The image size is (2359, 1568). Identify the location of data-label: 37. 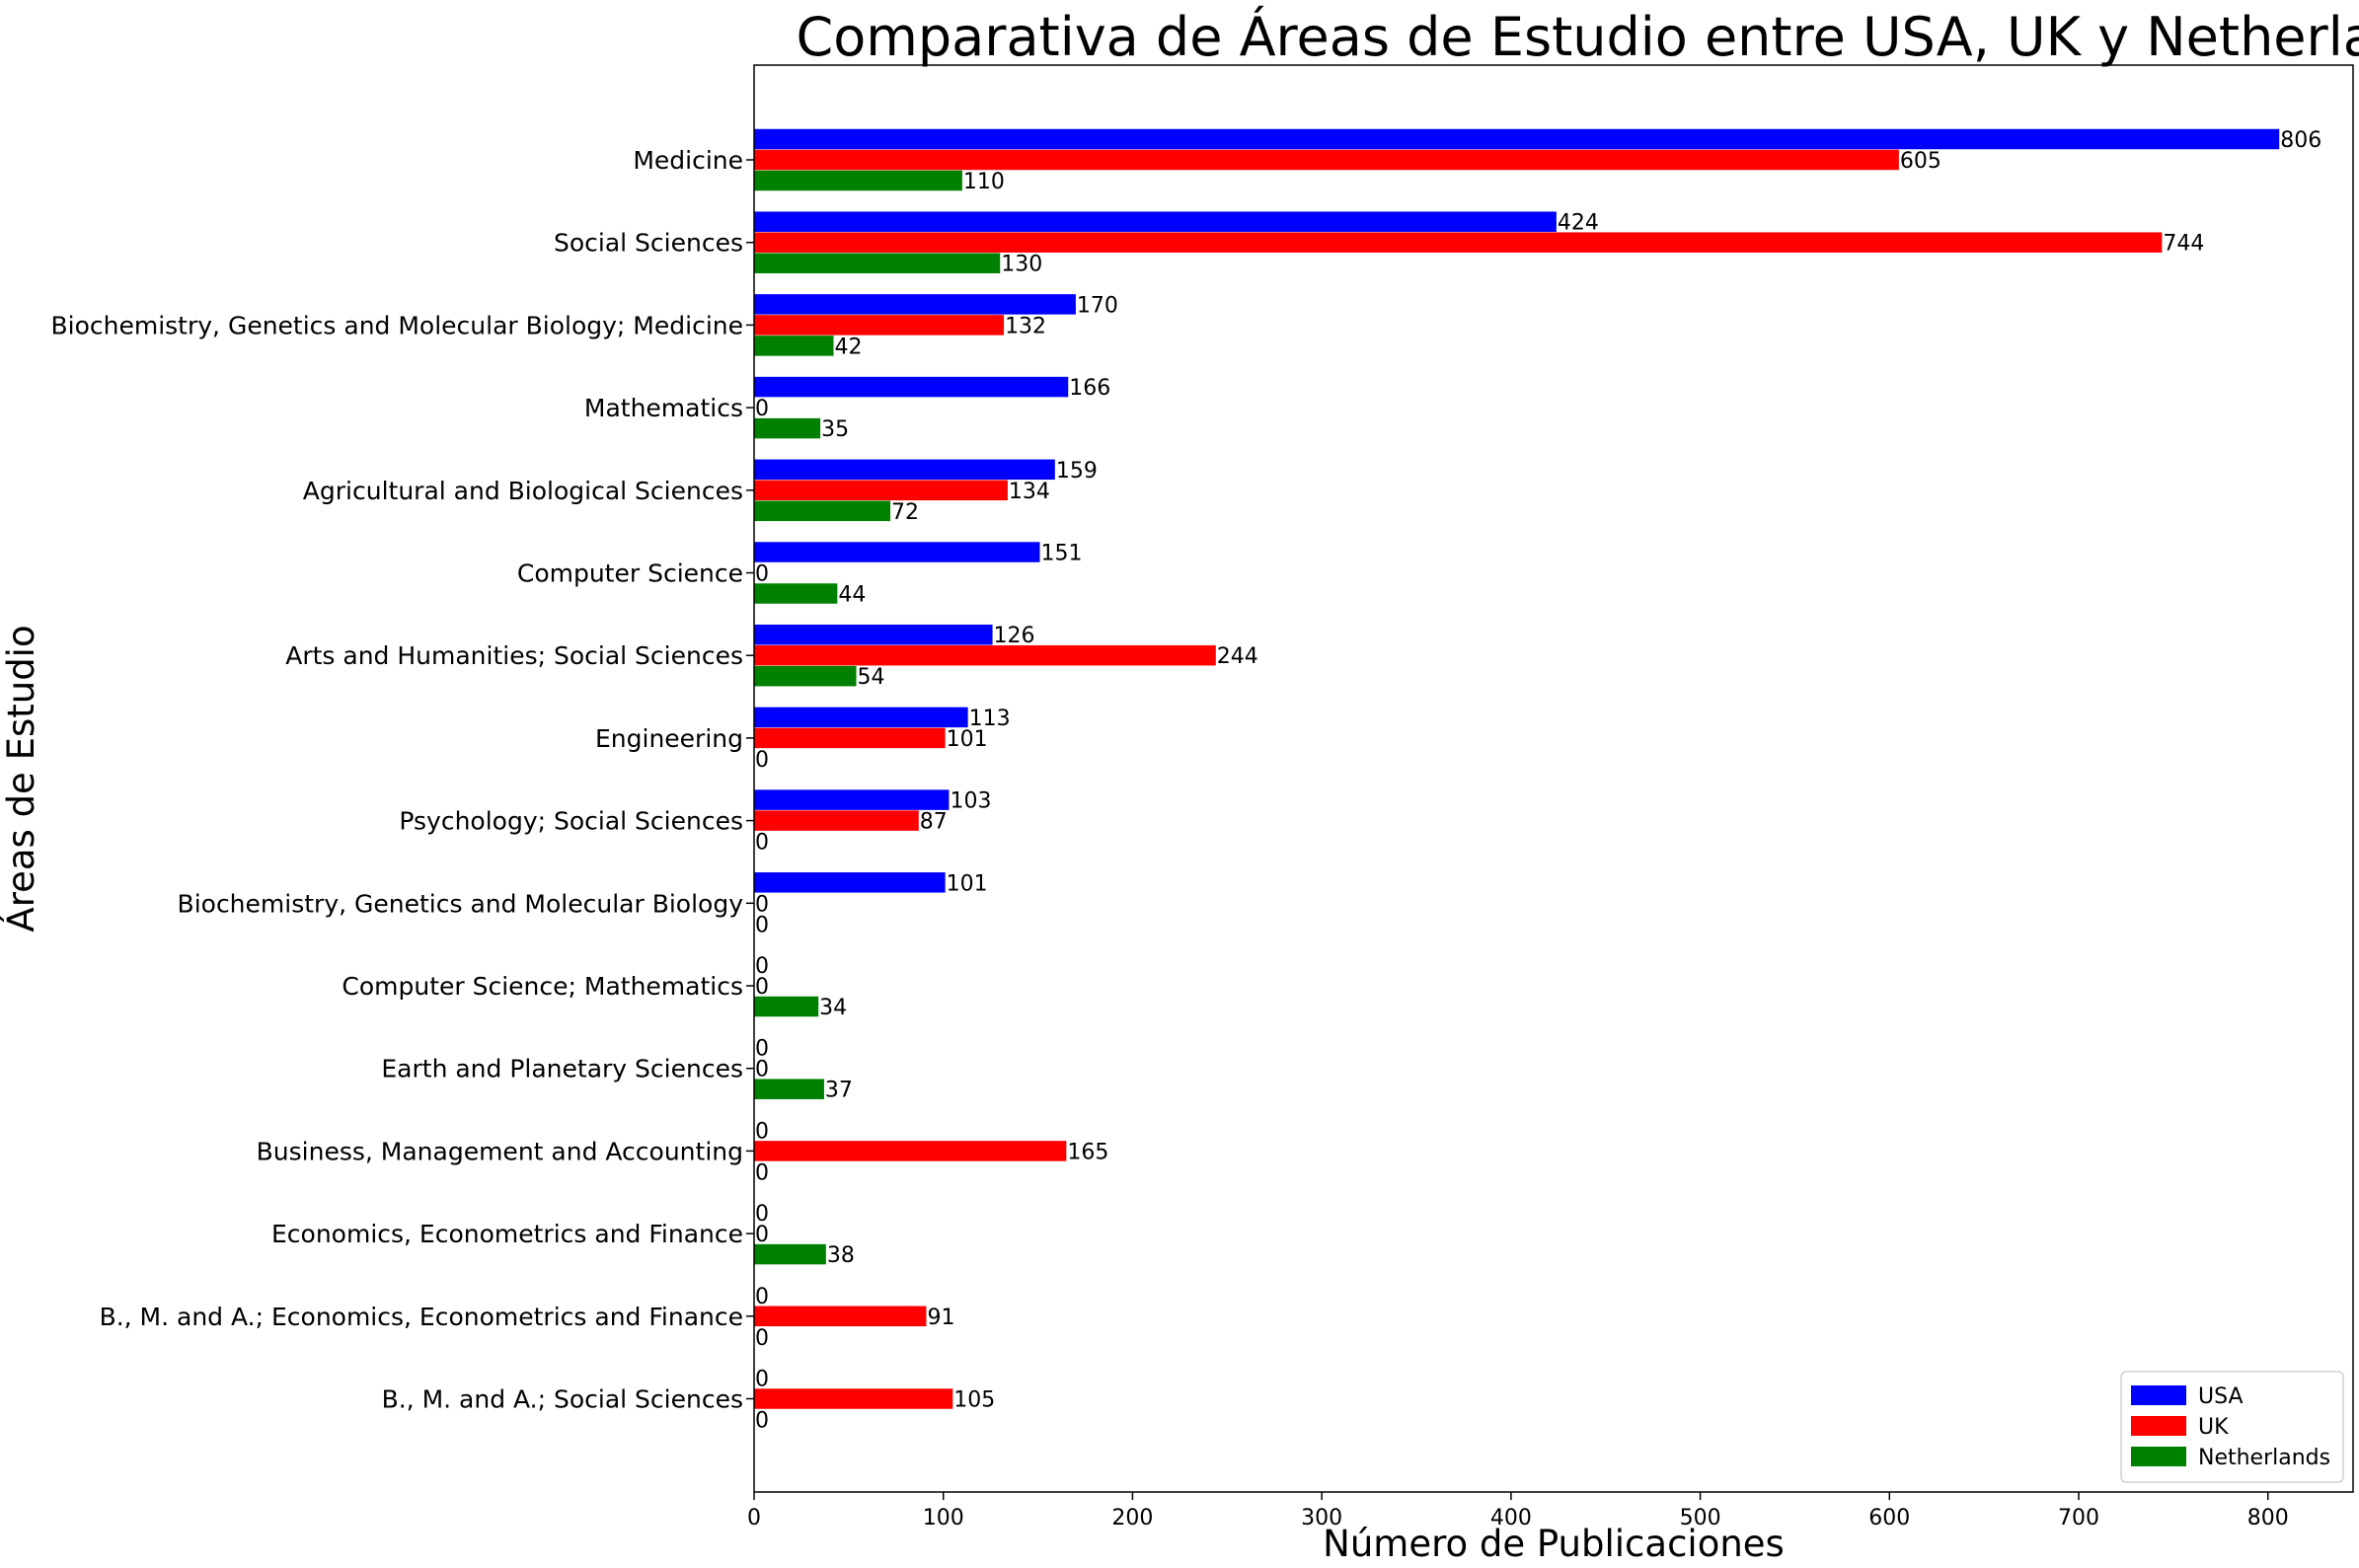
(839, 1091).